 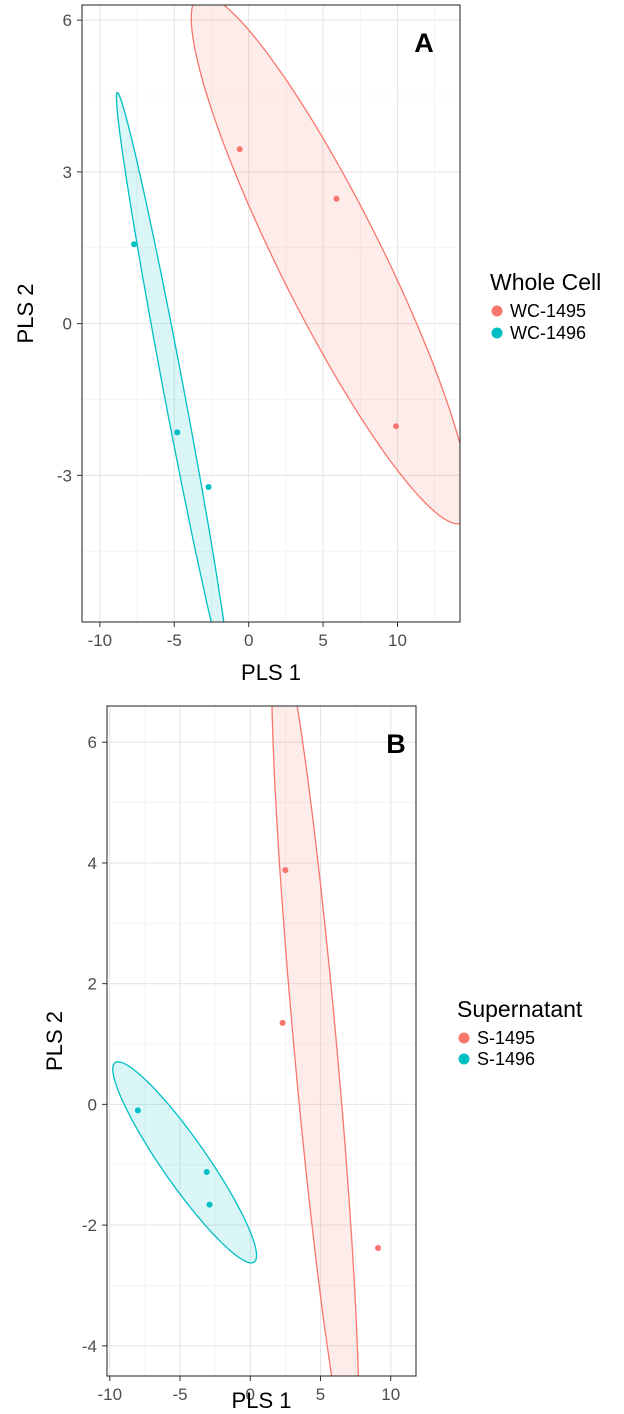 What do you see at coordinates (89, 1346) in the screenshot?
I see `y-tick-label: -4` at bounding box center [89, 1346].